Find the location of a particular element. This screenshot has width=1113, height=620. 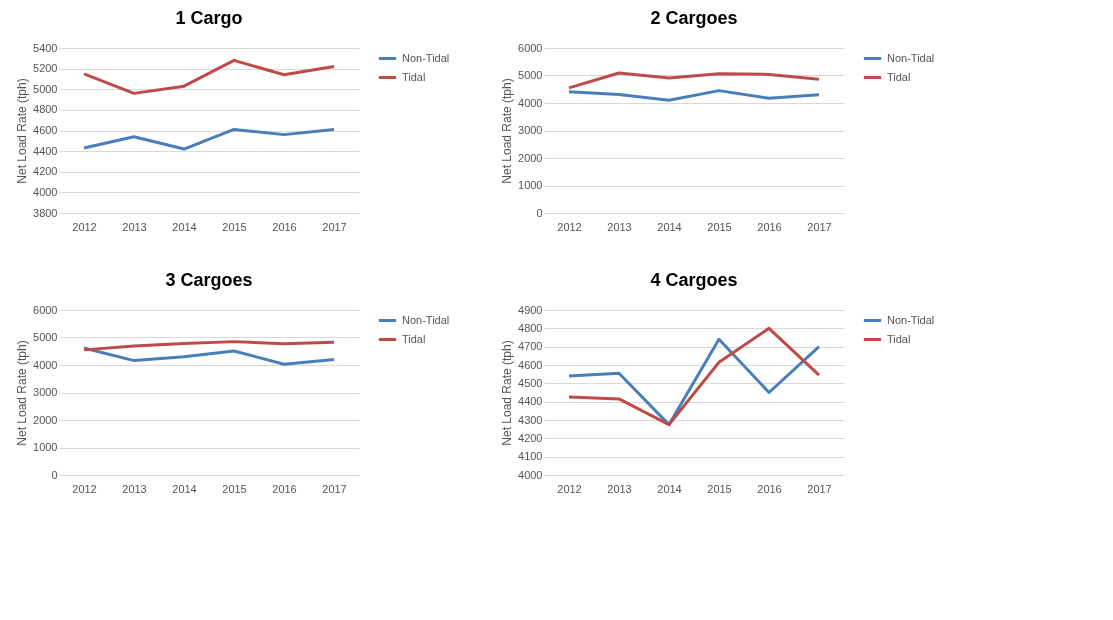

y-tick-label: 3800 is located at coordinates (45, 212).